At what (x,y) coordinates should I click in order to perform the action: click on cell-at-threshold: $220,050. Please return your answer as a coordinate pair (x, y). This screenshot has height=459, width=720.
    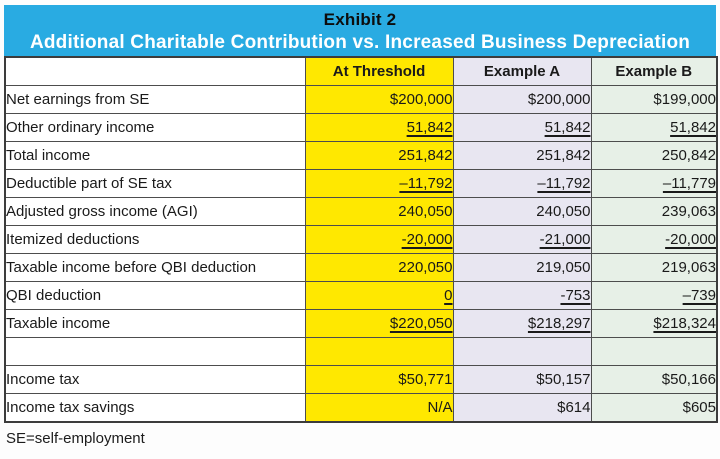
    Looking at the image, I should click on (379, 323).